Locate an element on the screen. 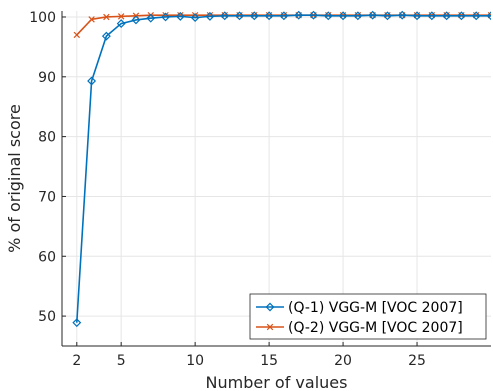 The height and width of the screenshot is (391, 493). y-tick-label: 60 is located at coordinates (47, 257).